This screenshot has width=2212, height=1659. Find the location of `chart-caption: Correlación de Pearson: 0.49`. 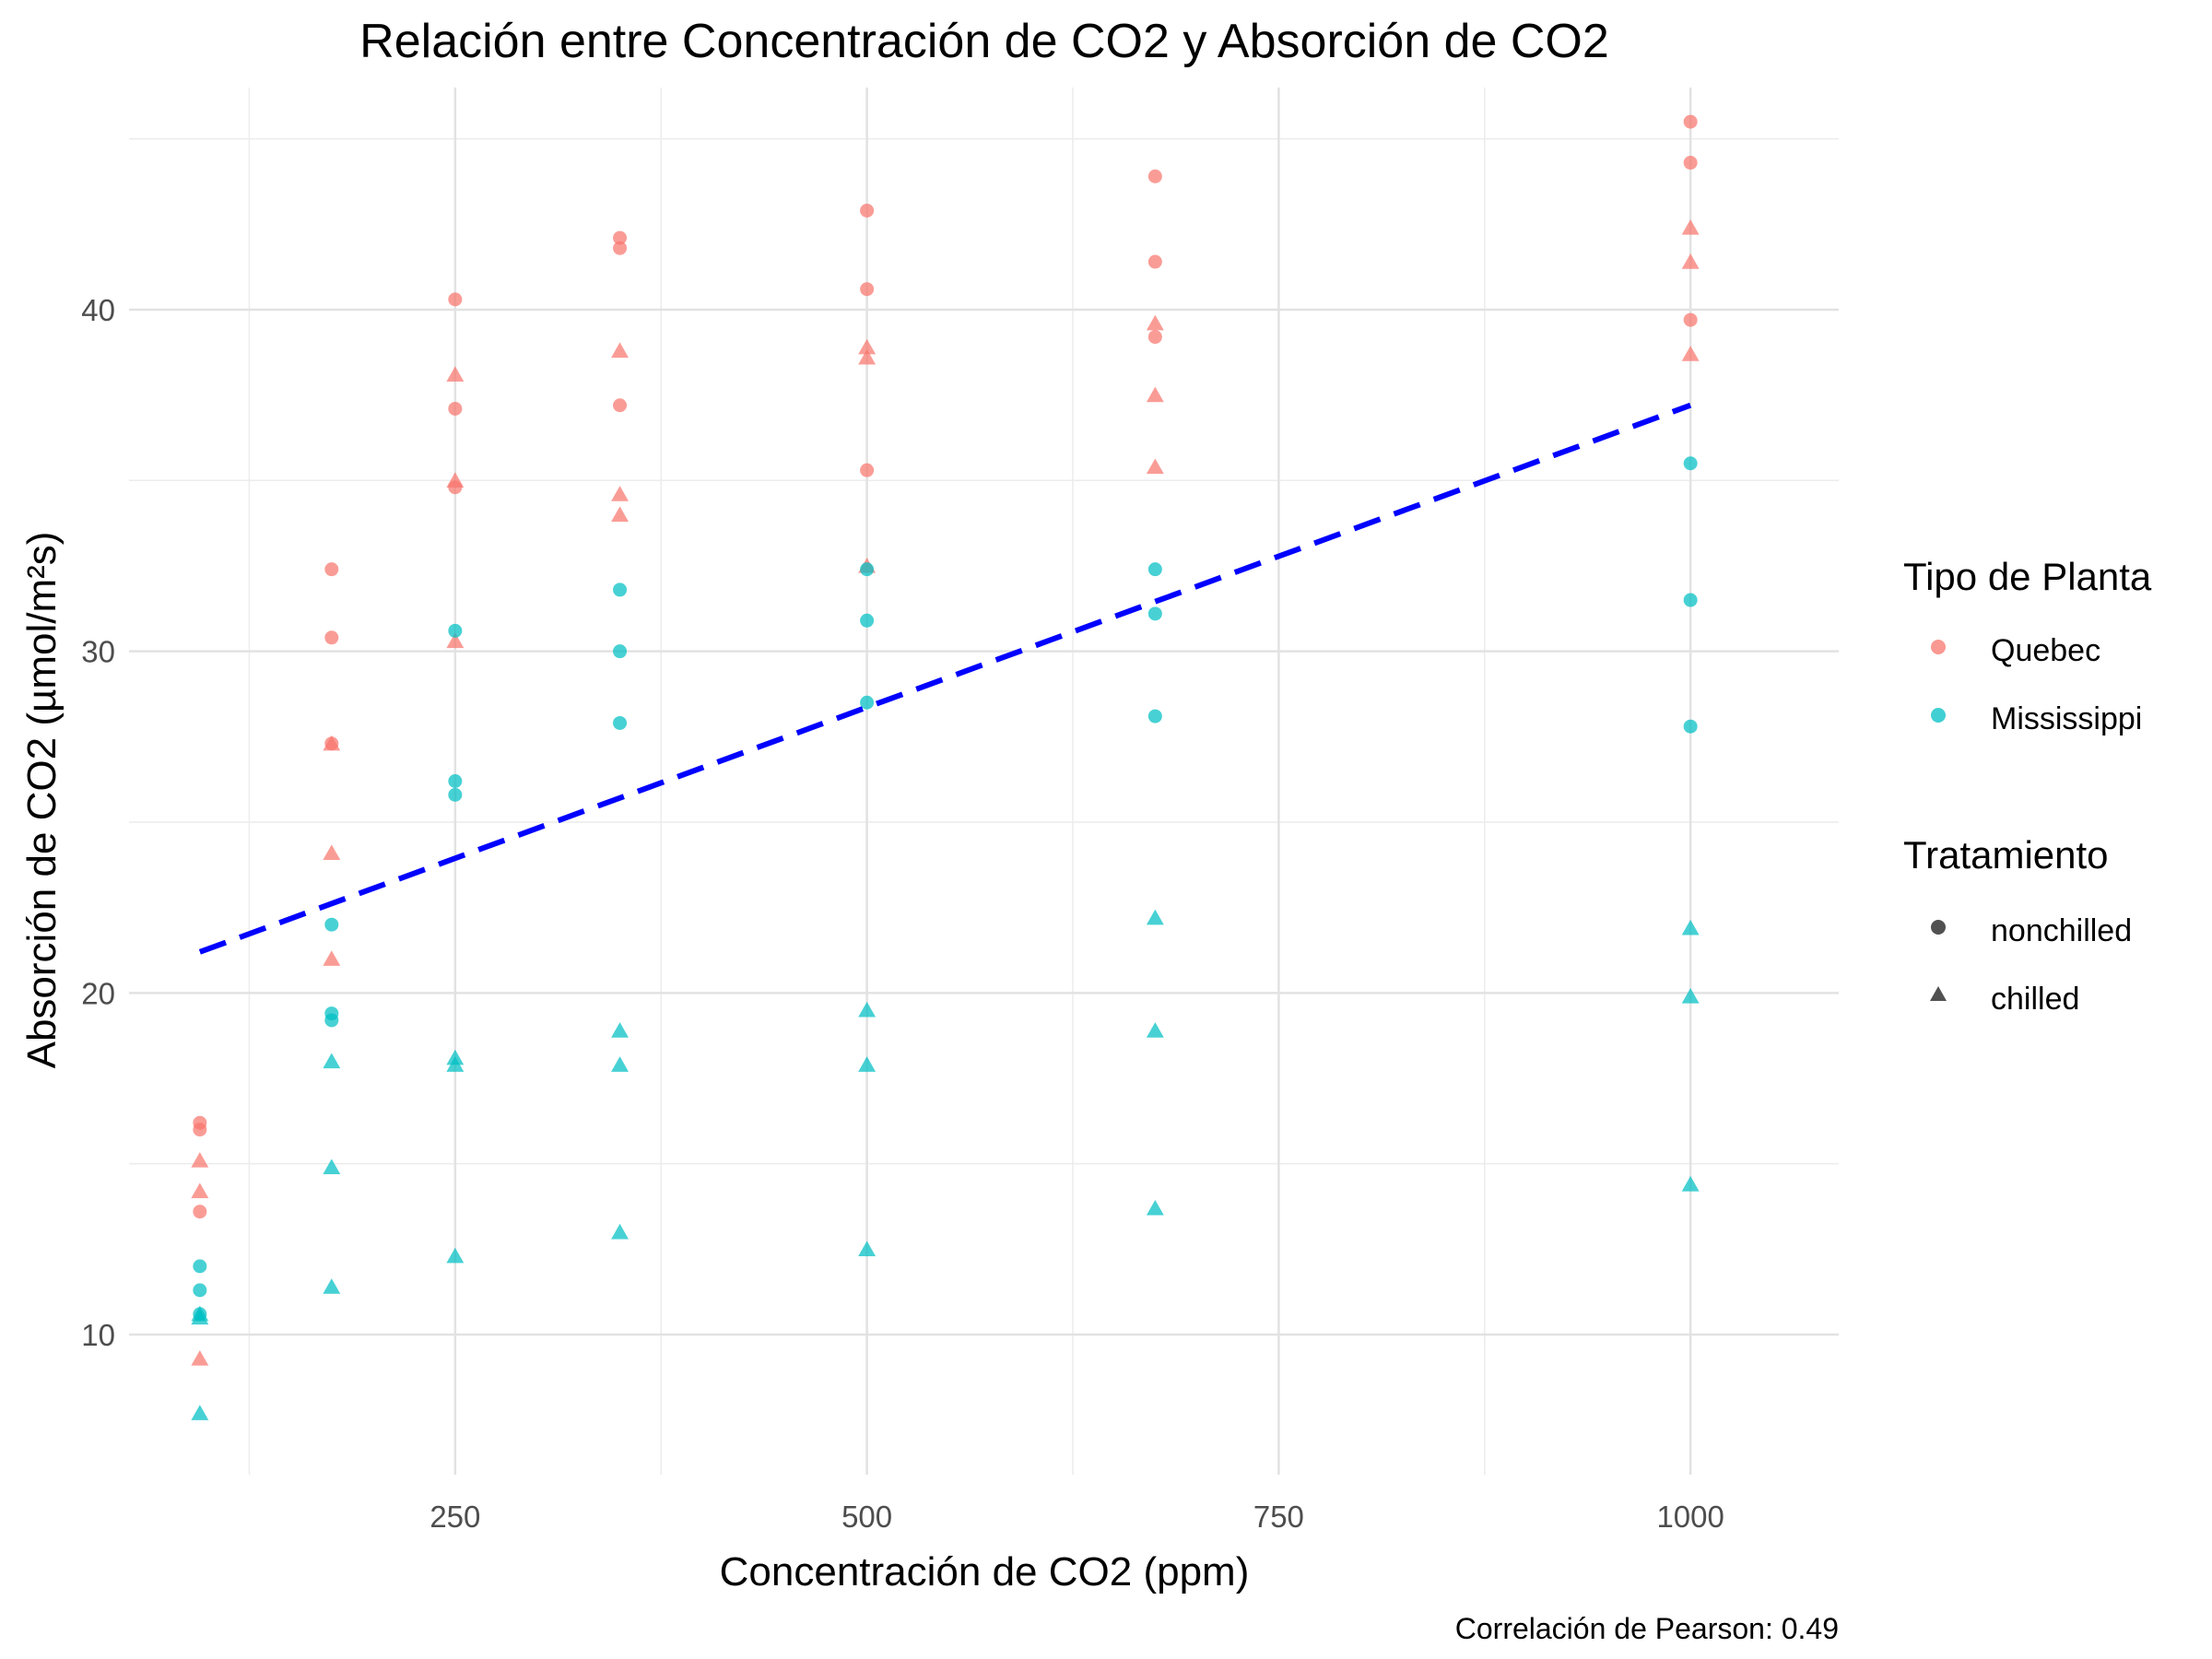

chart-caption: Correlación de Pearson: 0.49 is located at coordinates (1647, 1628).